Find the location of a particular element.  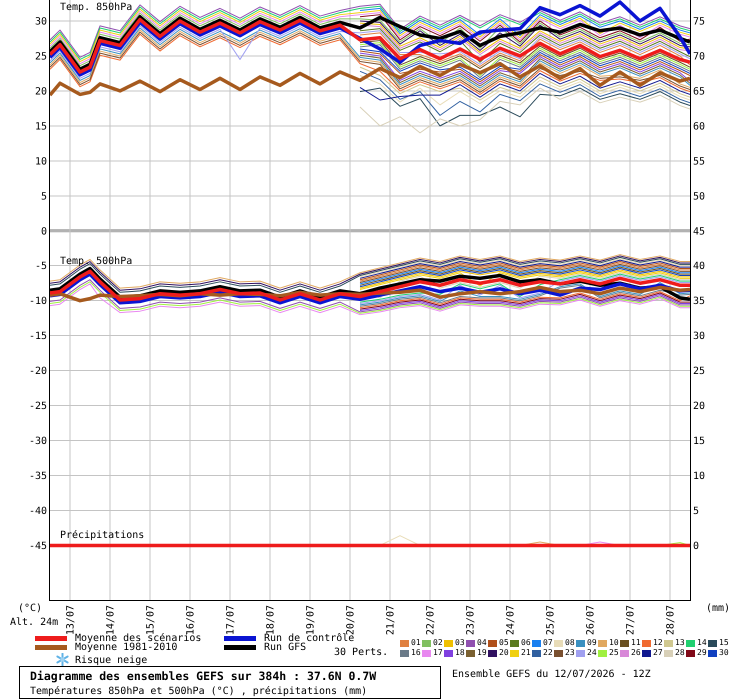

x-tick-label: 26/07 is located at coordinates (590, 620).